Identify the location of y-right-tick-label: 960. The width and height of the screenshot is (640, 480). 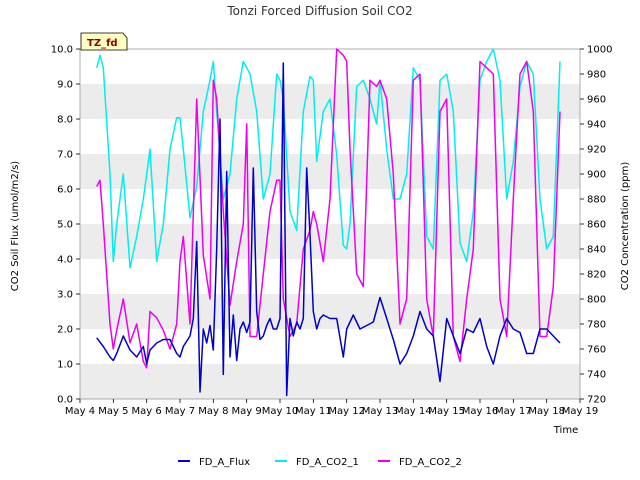
(596, 100).